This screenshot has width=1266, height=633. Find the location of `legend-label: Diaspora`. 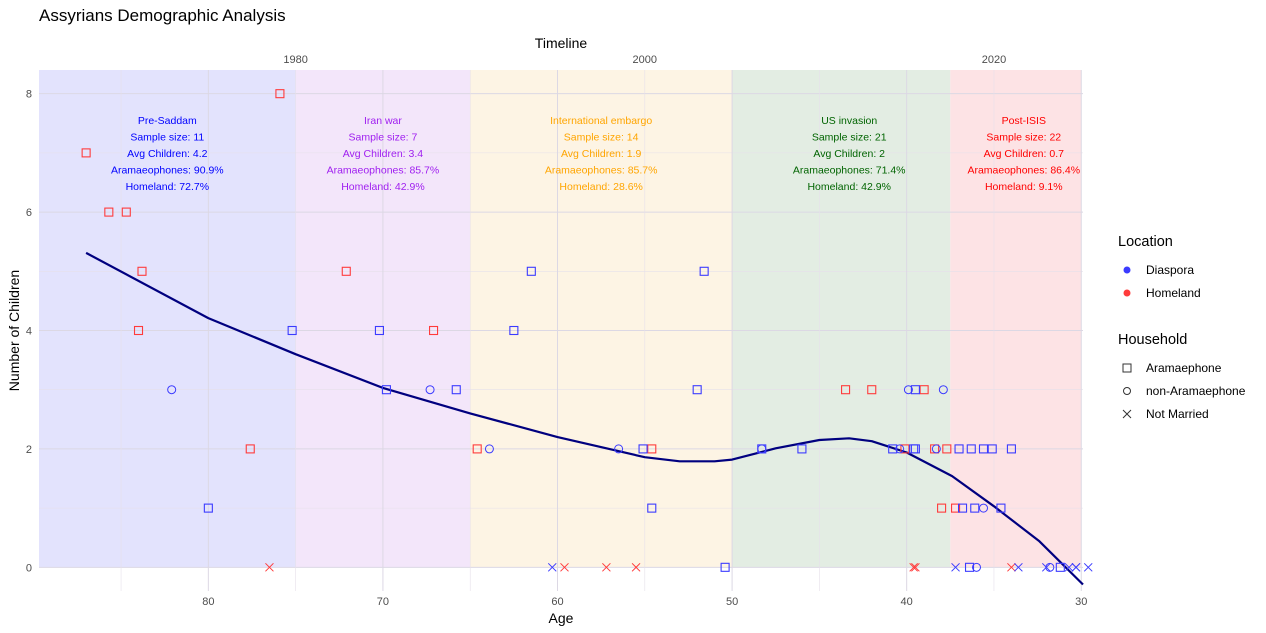

legend-label: Diaspora is located at coordinates (1170, 269).